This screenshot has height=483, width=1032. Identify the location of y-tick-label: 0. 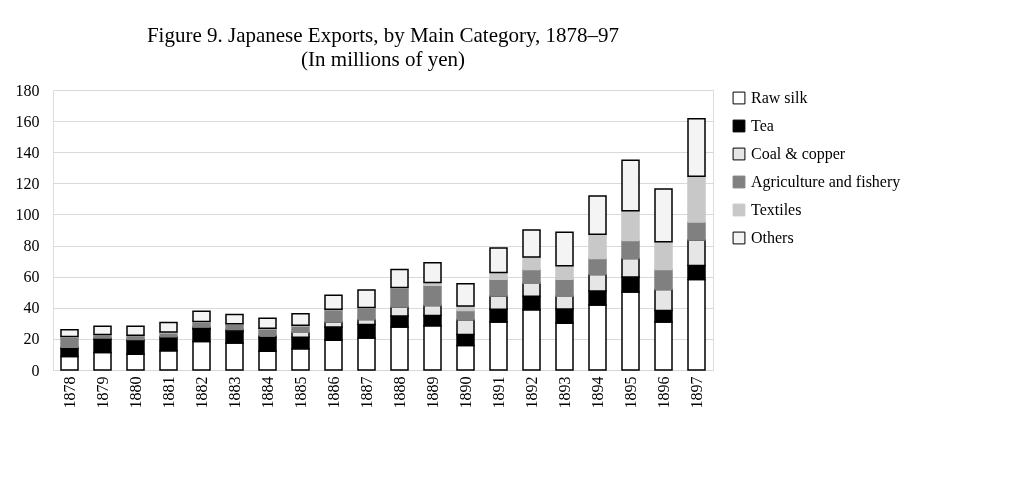
(35, 370).